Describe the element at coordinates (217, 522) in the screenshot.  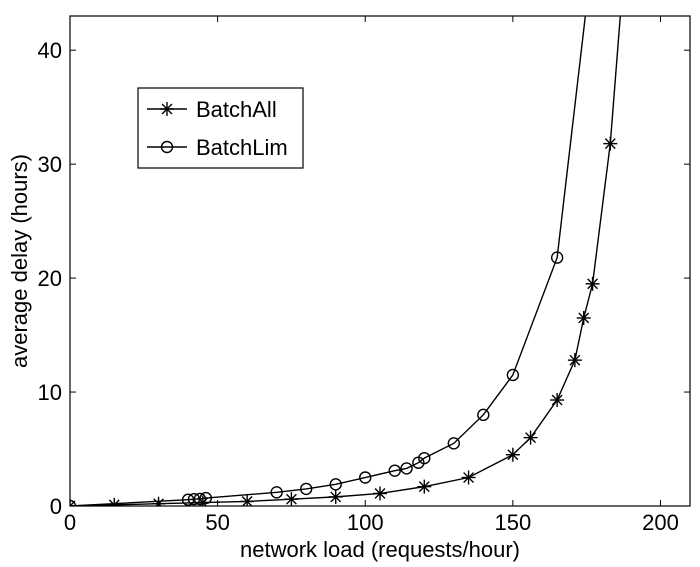
I see `x-tick-label: 50` at that location.